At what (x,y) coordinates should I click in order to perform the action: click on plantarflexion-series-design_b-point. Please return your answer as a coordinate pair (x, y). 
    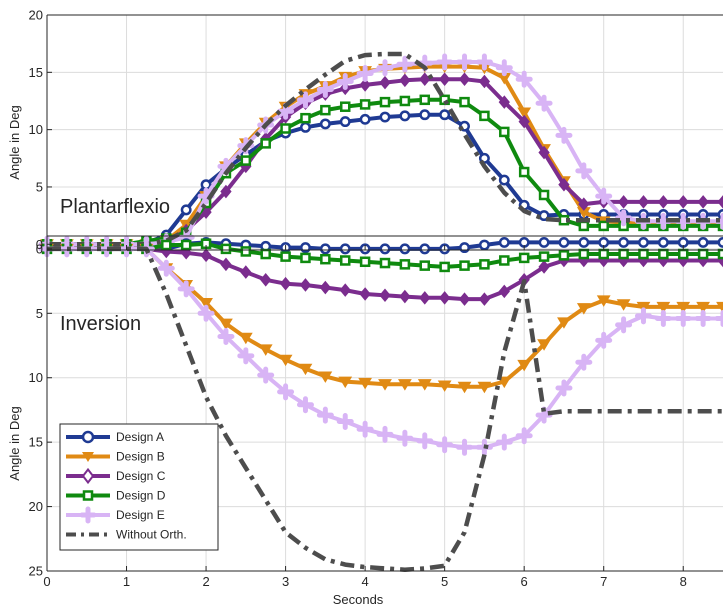
    Looking at the image, I should click on (524, 113).